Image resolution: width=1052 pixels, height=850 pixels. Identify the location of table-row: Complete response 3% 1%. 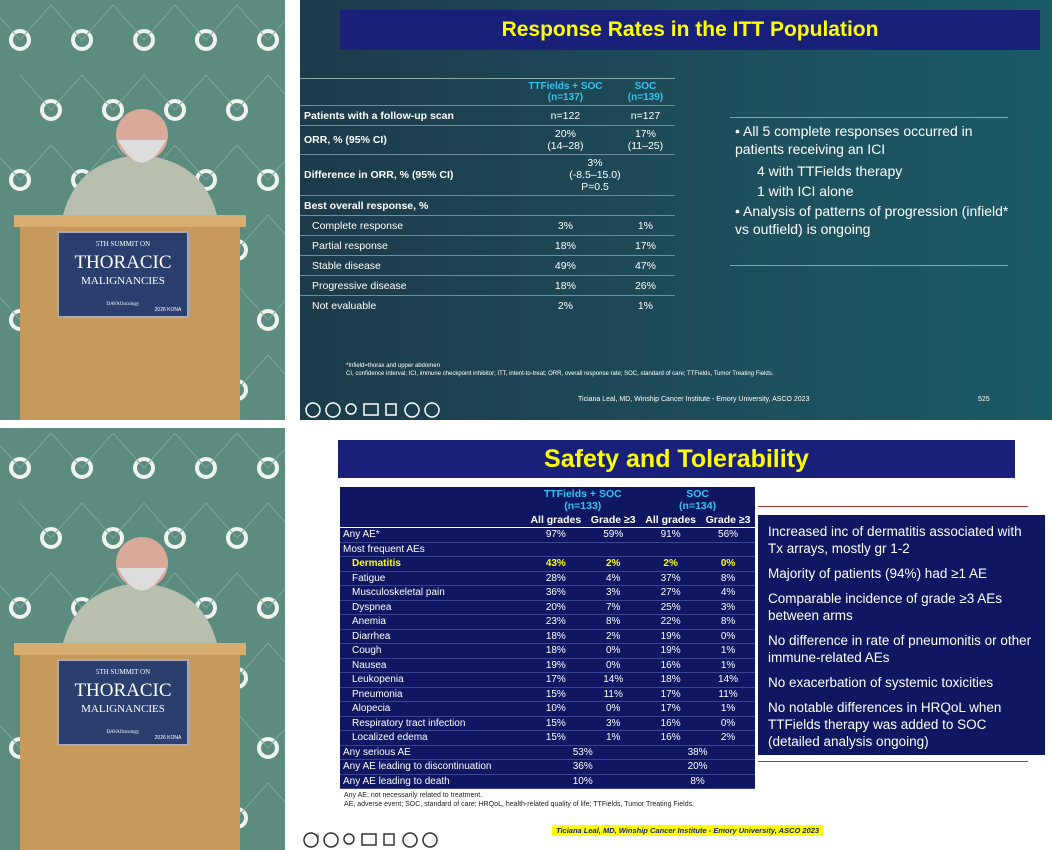
(487, 225).